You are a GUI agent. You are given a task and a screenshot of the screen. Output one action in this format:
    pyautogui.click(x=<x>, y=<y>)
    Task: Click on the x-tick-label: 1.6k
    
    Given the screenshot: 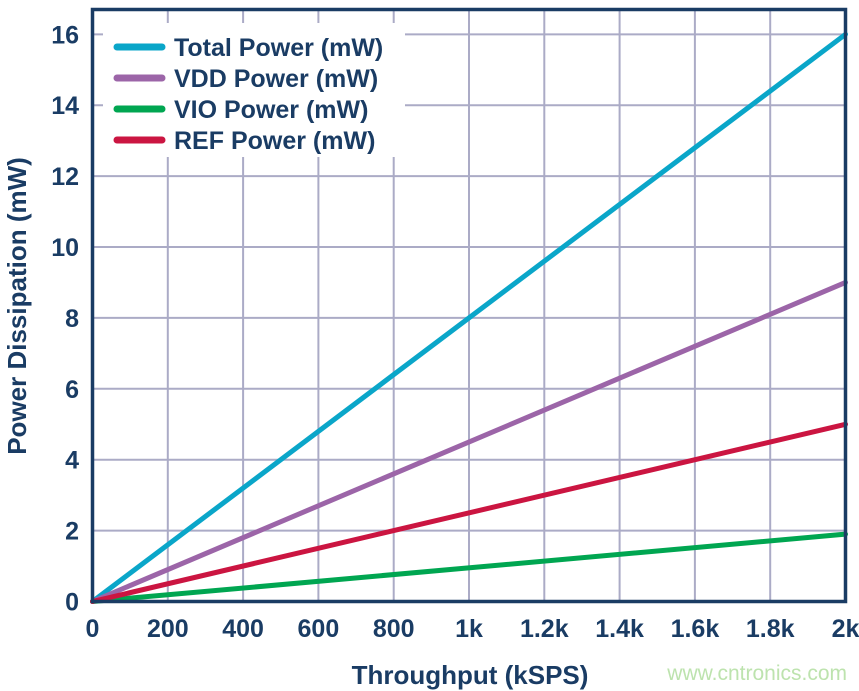 What is the action you would take?
    pyautogui.click(x=695, y=629)
    